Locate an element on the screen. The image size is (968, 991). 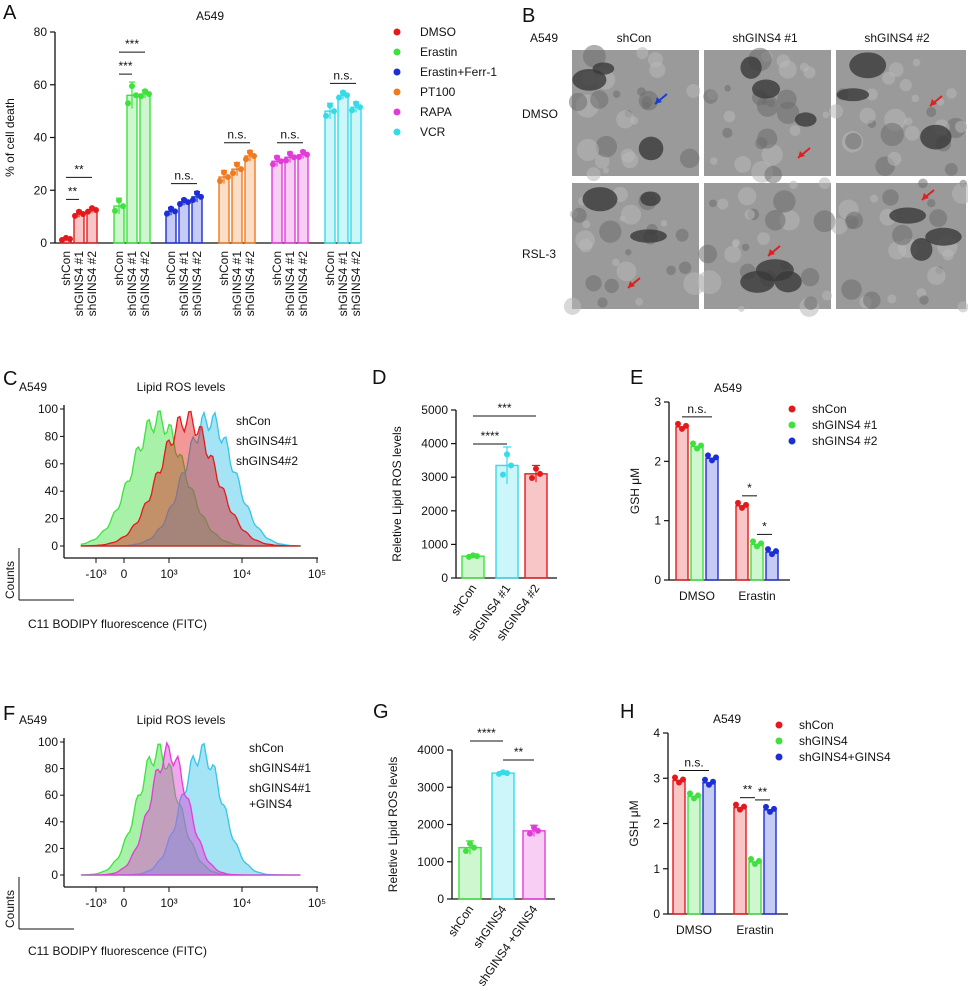
panel-h-significance-label: n.s. is located at coordinates (693, 763).